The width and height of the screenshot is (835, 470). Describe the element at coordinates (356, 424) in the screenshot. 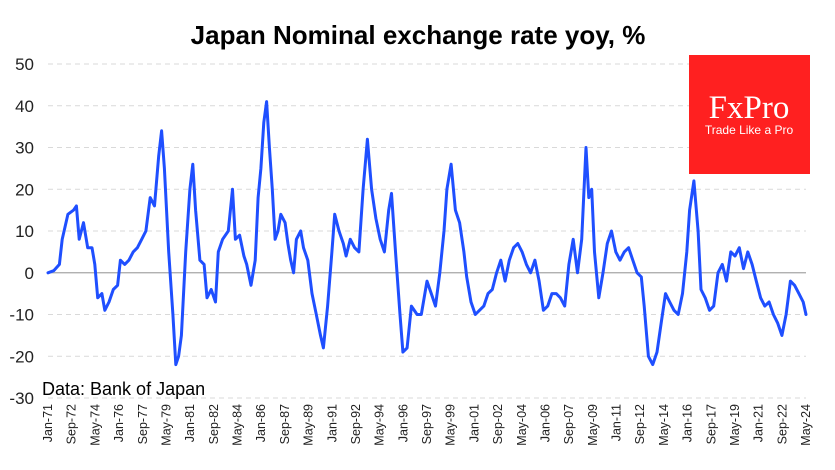

I see `x-tick-label: Sep-92` at that location.